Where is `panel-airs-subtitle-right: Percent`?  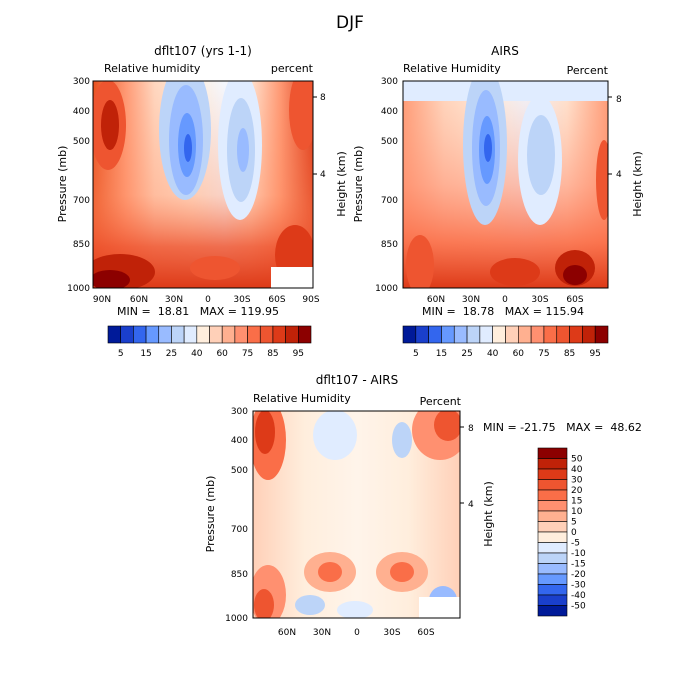 panel-airs-subtitle-right: Percent is located at coordinates (588, 70).